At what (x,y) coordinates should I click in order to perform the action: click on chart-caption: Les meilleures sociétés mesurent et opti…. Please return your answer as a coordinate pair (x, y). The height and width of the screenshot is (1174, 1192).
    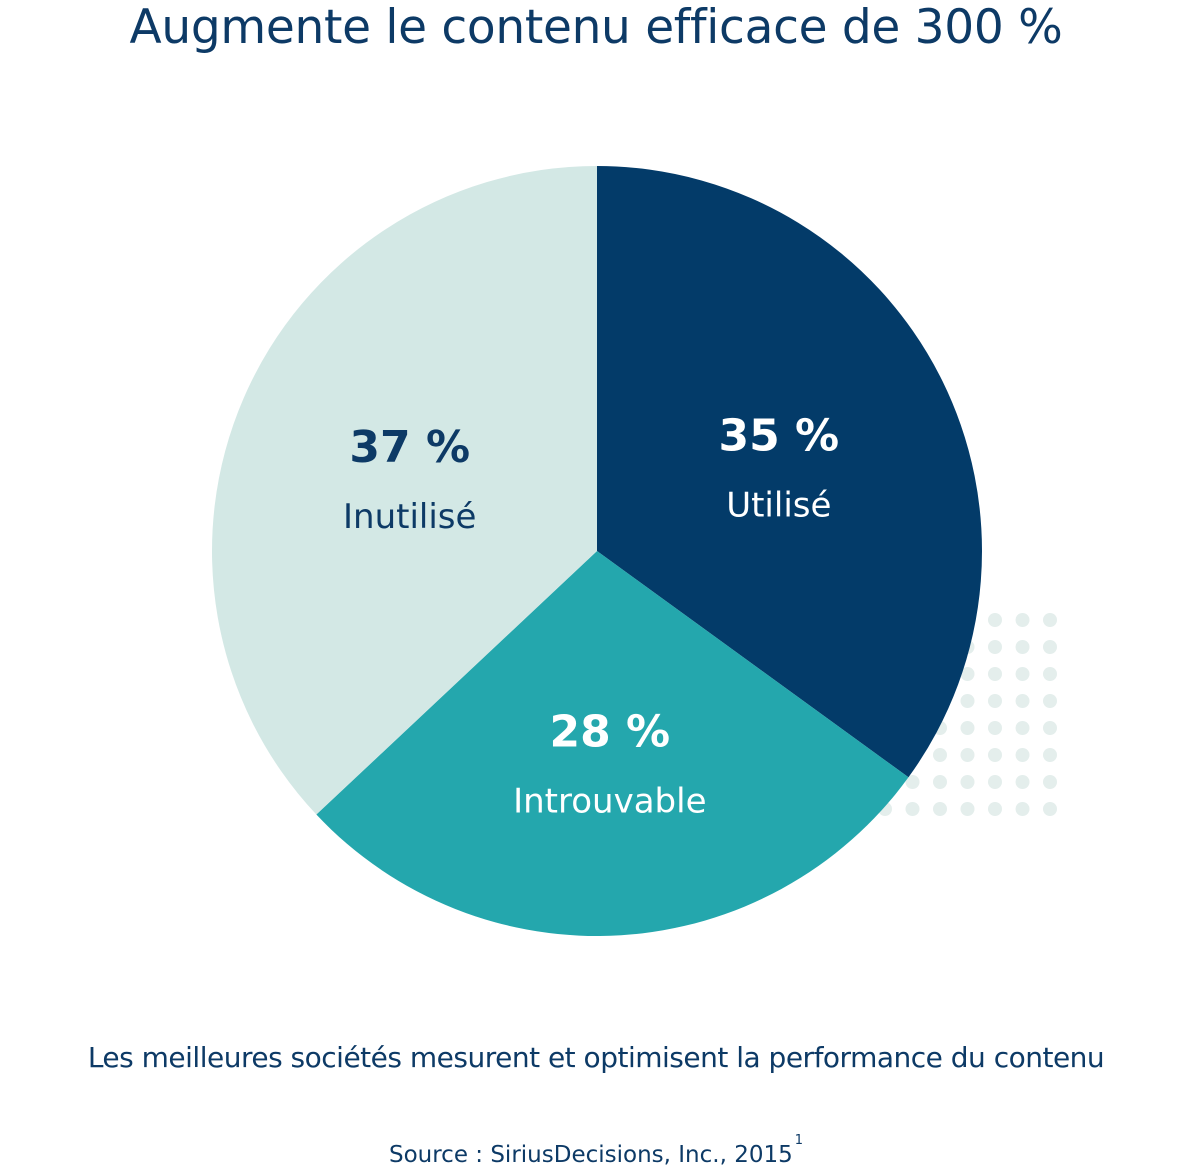
    Looking at the image, I should click on (596, 1057).